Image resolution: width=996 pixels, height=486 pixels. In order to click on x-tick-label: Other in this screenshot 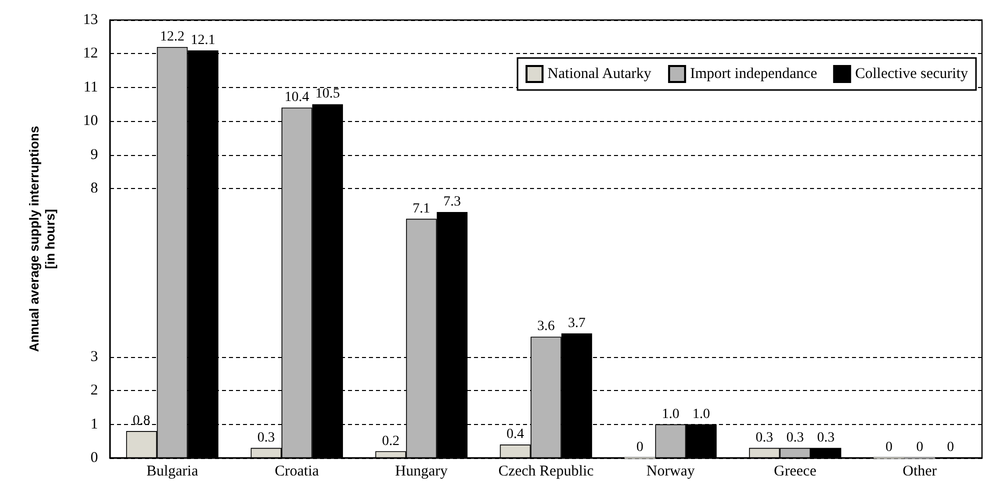, I will do `click(919, 472)`.